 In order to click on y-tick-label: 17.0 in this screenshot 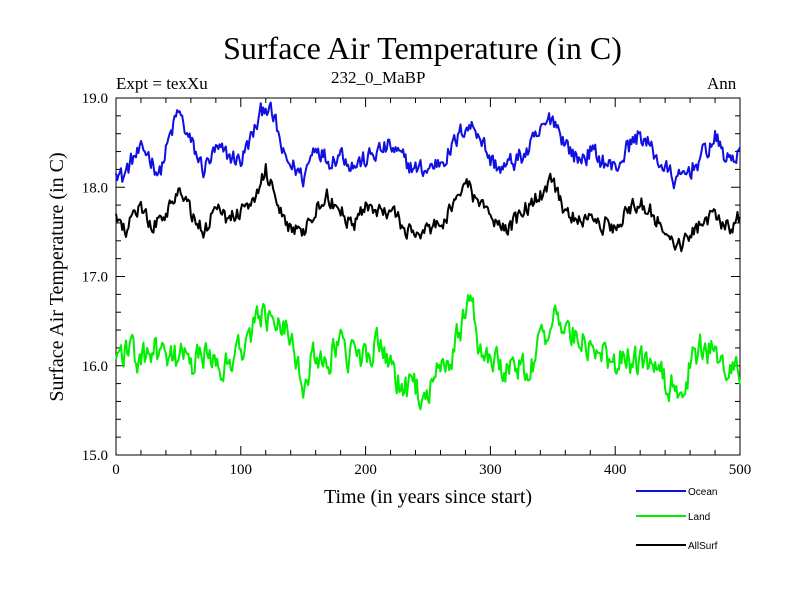, I will do `click(95, 278)`.